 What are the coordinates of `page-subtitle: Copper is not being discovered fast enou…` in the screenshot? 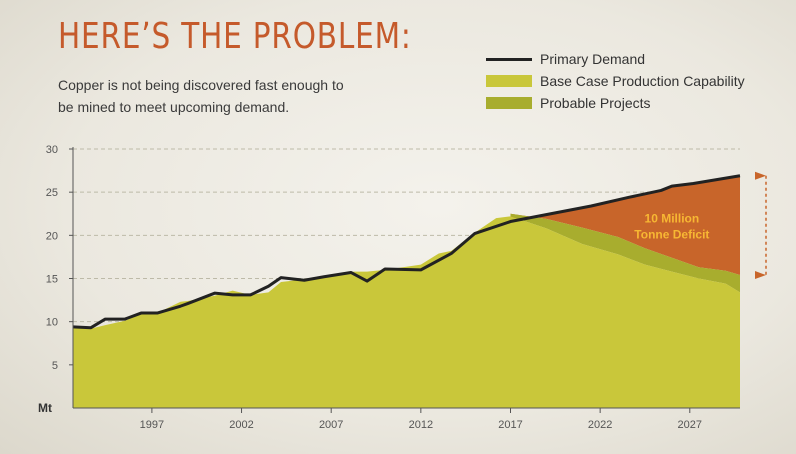 It's located at (201, 96).